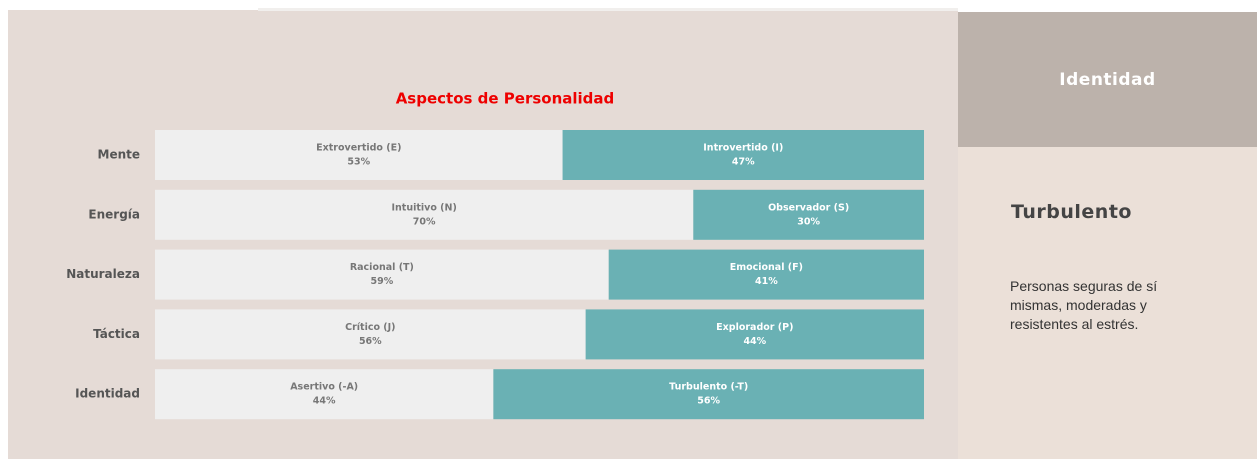 Image resolution: width=1257 pixels, height=459 pixels. Describe the element at coordinates (424, 221) in the screenshot. I see `value-label: 70%` at that location.